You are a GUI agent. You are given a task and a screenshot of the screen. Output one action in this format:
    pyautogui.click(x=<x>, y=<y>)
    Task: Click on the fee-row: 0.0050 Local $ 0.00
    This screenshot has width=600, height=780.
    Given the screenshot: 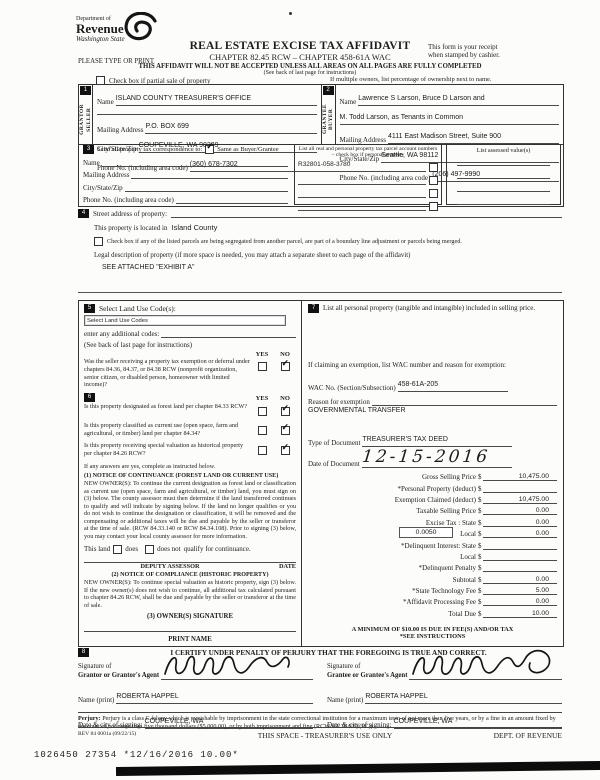 What is the action you would take?
    pyautogui.click(x=432, y=533)
    